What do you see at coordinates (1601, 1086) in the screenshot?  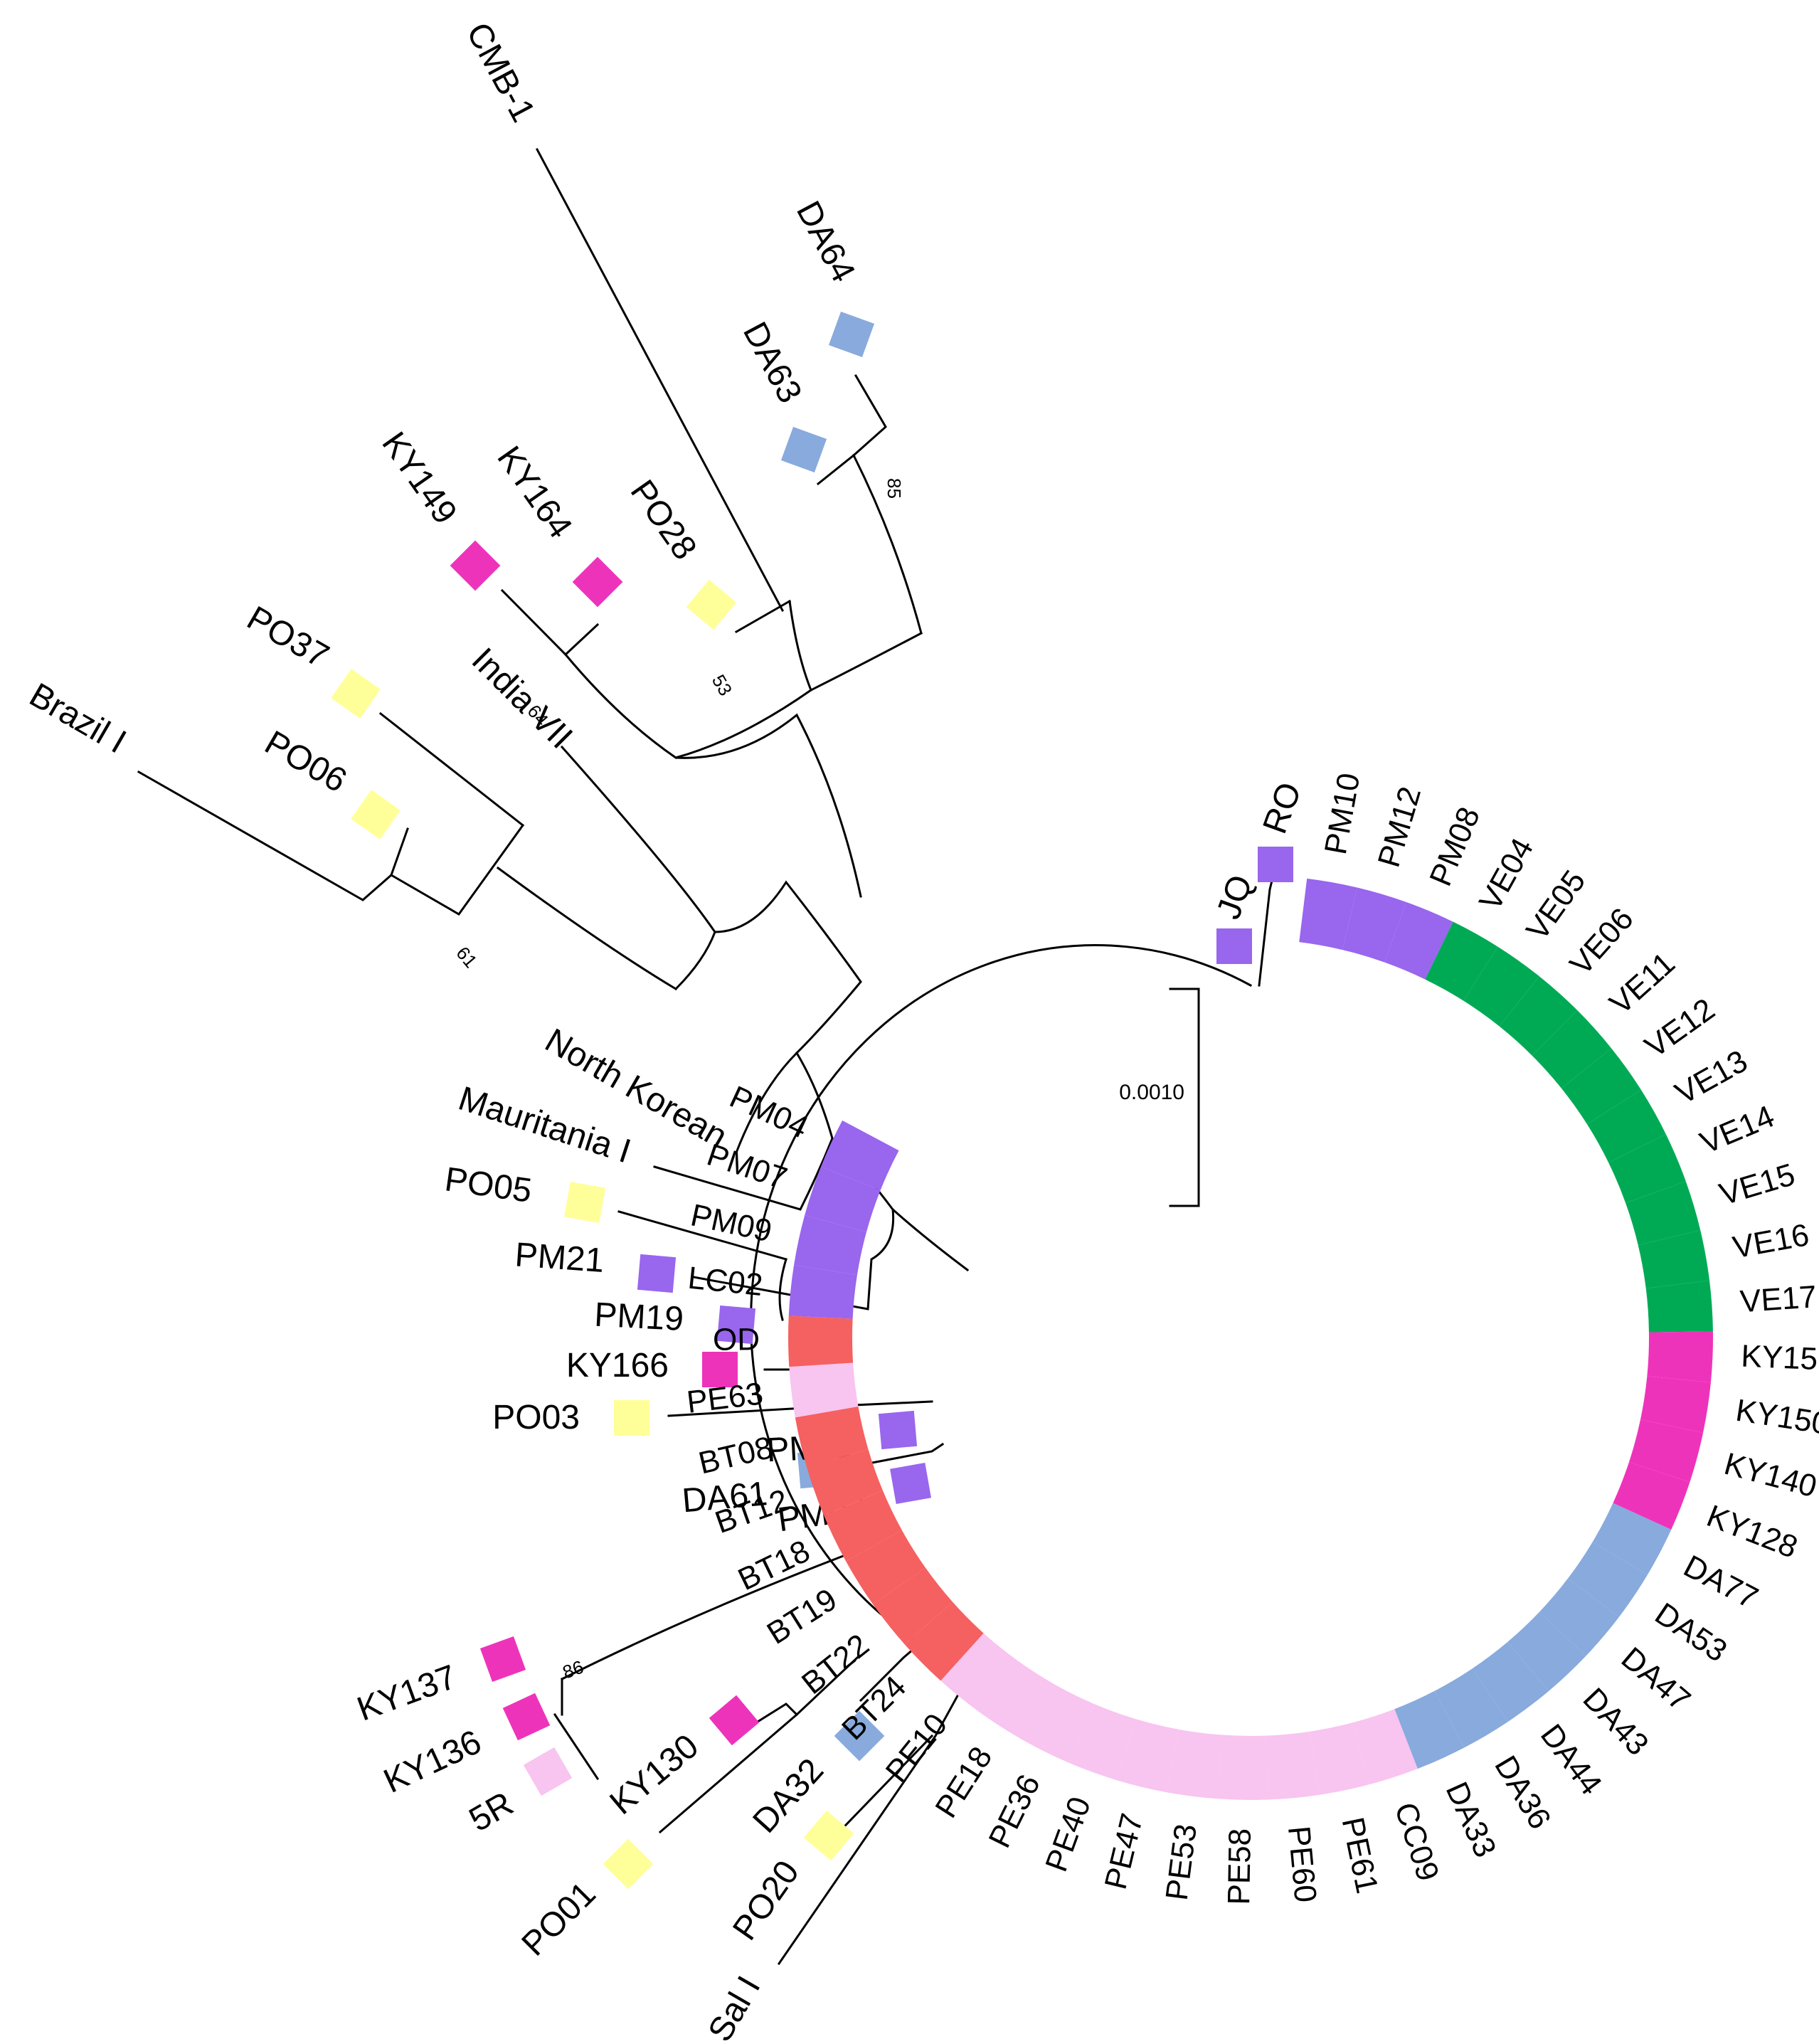 I see `arc-segment-ve12` at bounding box center [1601, 1086].